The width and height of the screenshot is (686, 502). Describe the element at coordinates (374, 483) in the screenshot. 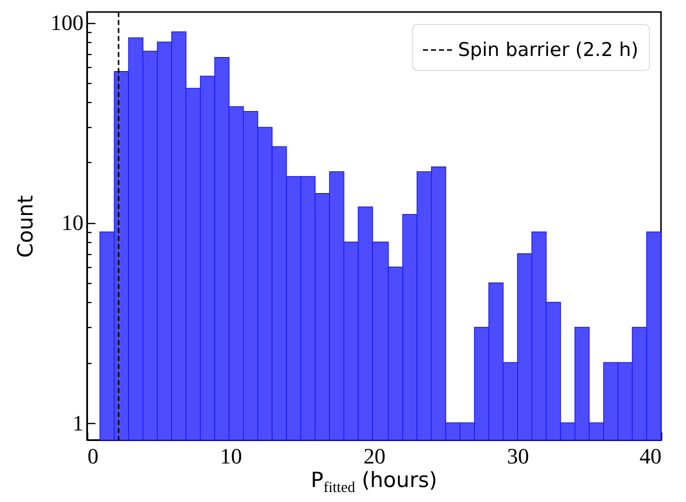

I see `x-axis-title: P$_{fitted}$ (hours)` at that location.